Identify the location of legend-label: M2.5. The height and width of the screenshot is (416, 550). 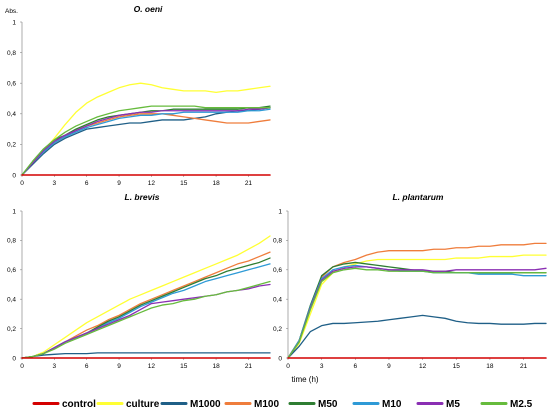
(521, 404).